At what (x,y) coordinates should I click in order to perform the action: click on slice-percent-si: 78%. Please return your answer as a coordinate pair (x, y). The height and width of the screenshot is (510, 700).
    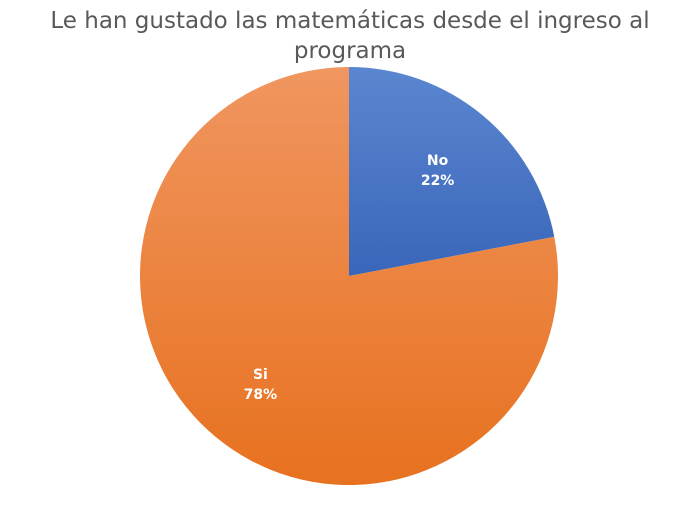
    Looking at the image, I should click on (261, 395).